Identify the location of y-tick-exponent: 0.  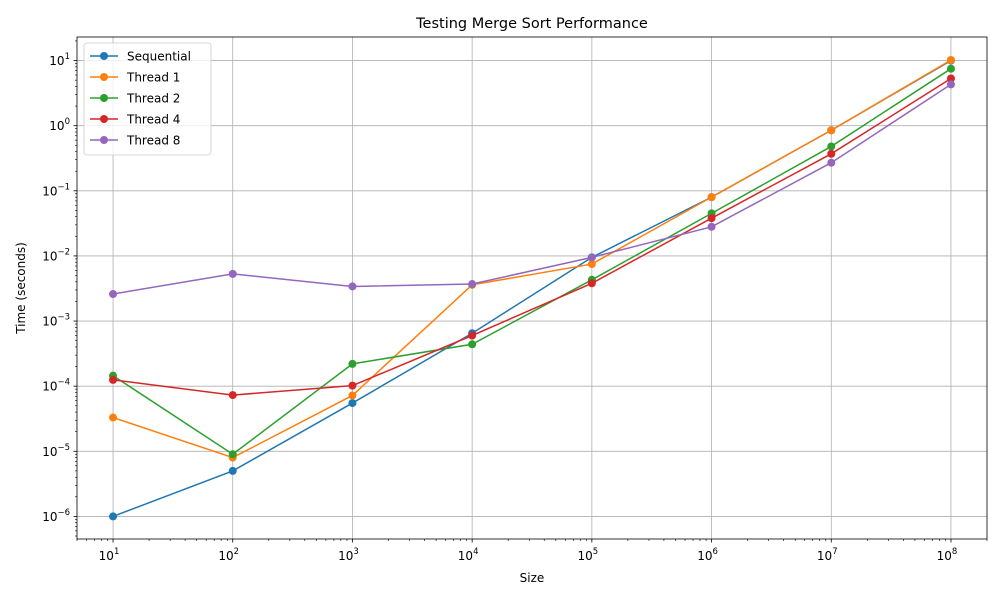
(67, 122).